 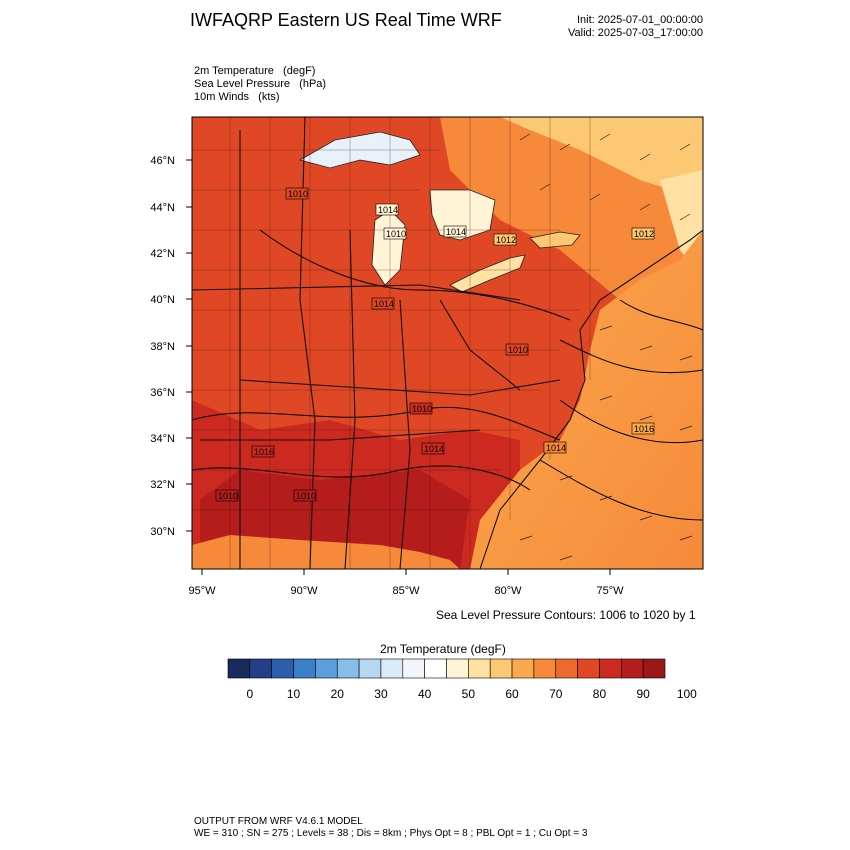 I want to click on lat-label: 42°N, so click(x=162, y=254).